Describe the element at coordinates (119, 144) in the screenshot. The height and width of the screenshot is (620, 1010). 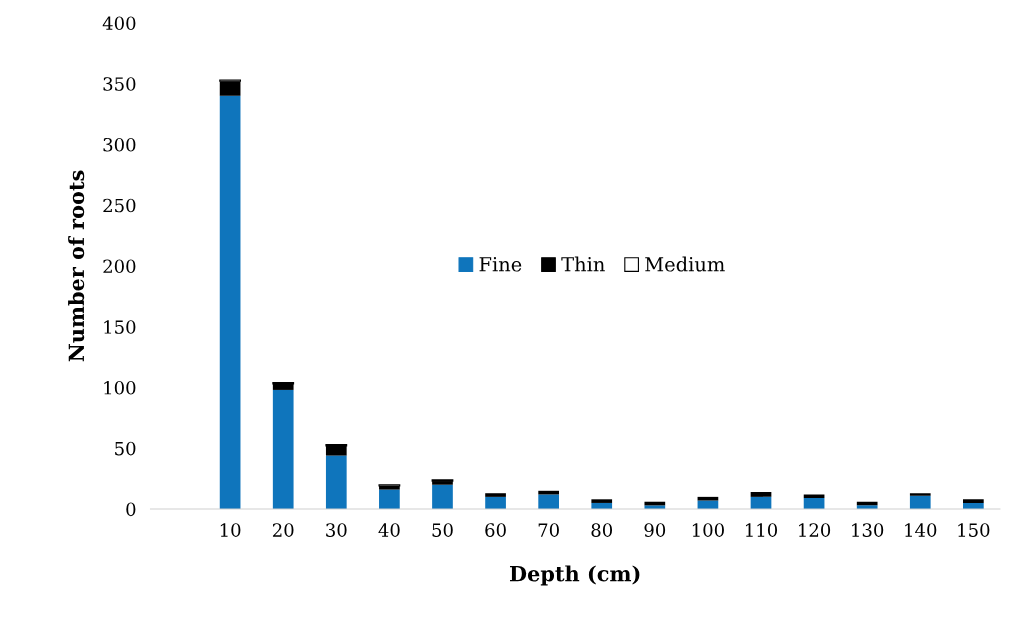
I see `y-tick-label: 300` at that location.